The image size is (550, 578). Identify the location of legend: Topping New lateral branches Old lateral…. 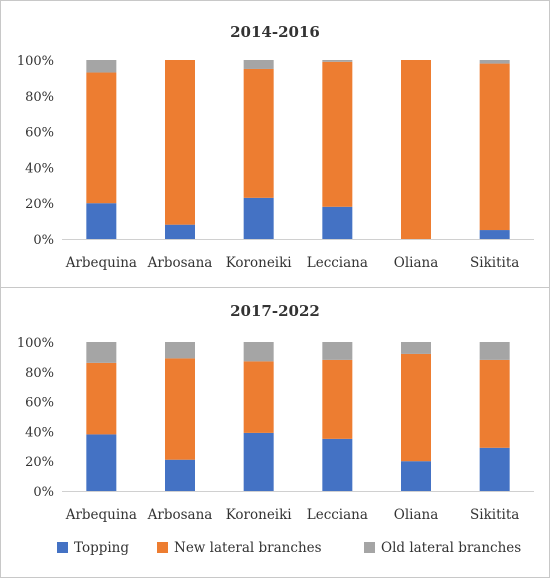
(289, 548).